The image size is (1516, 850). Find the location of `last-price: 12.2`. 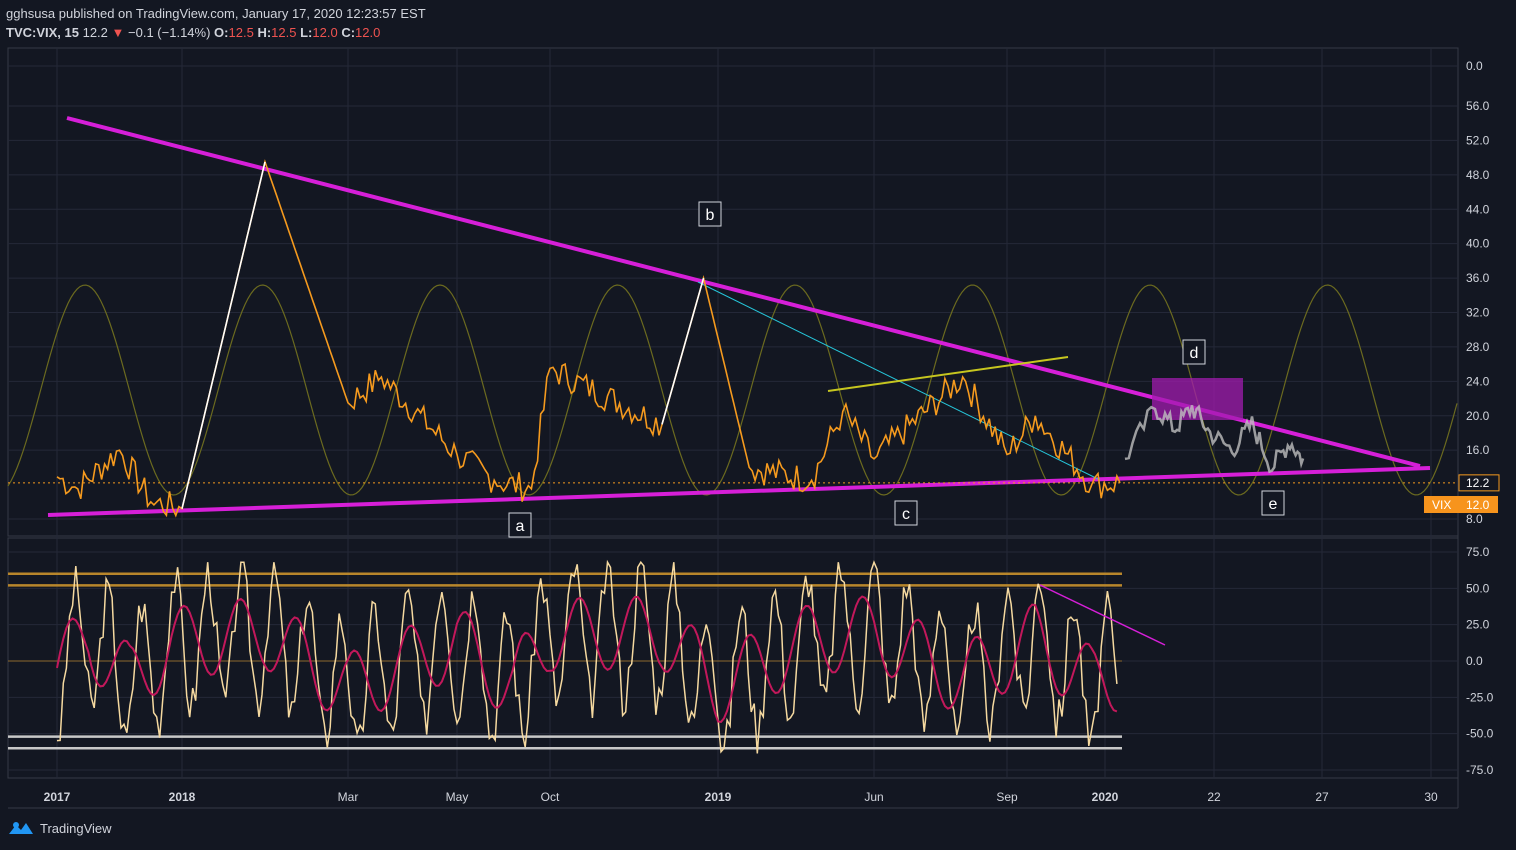

last-price: 12.2 is located at coordinates (95, 32).